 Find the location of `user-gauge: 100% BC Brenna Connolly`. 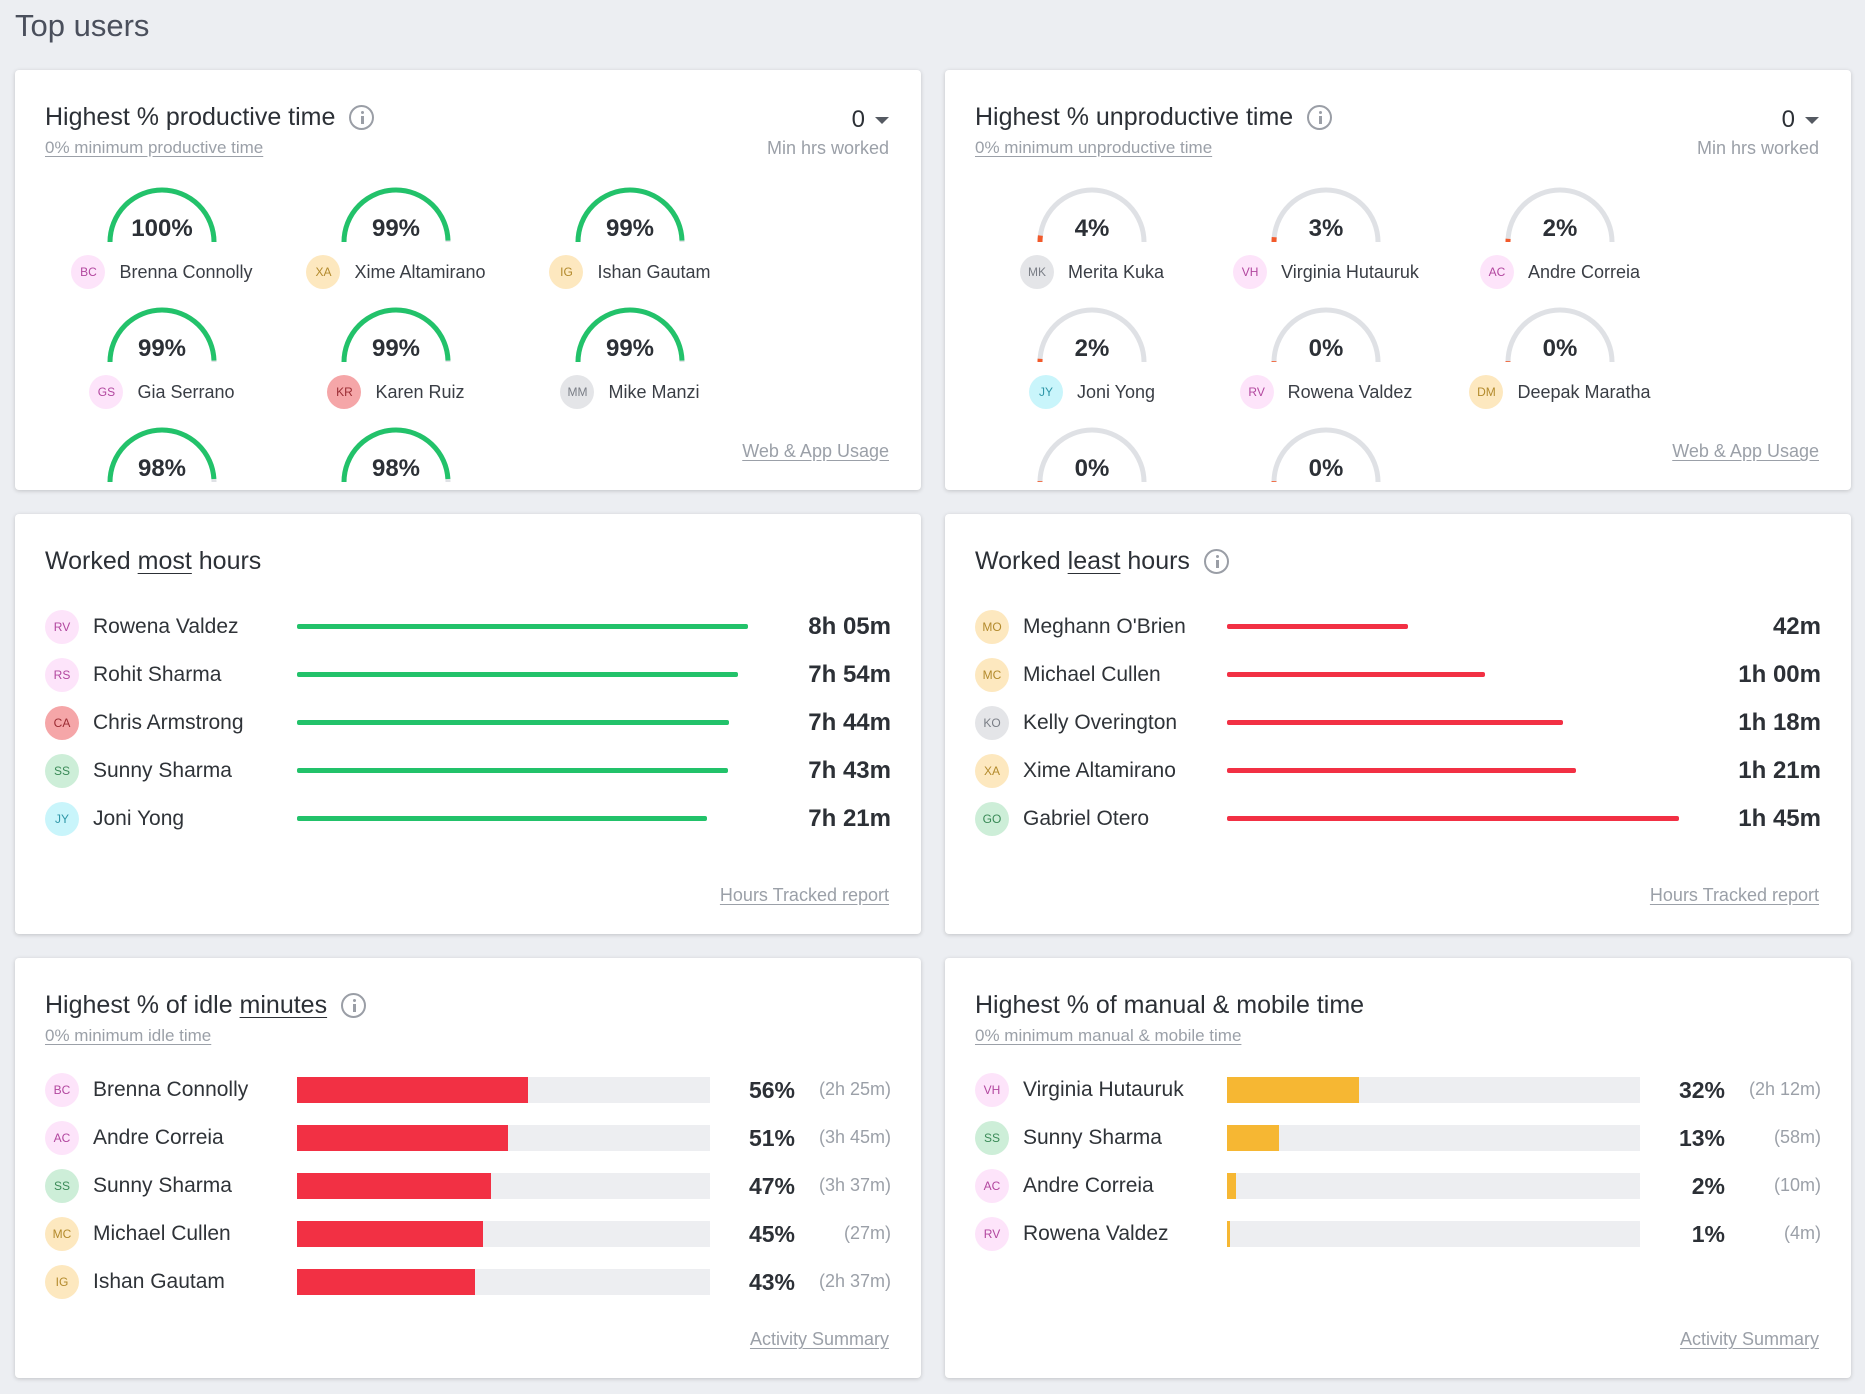

user-gauge: 100% BC Brenna Connolly is located at coordinates (162, 237).